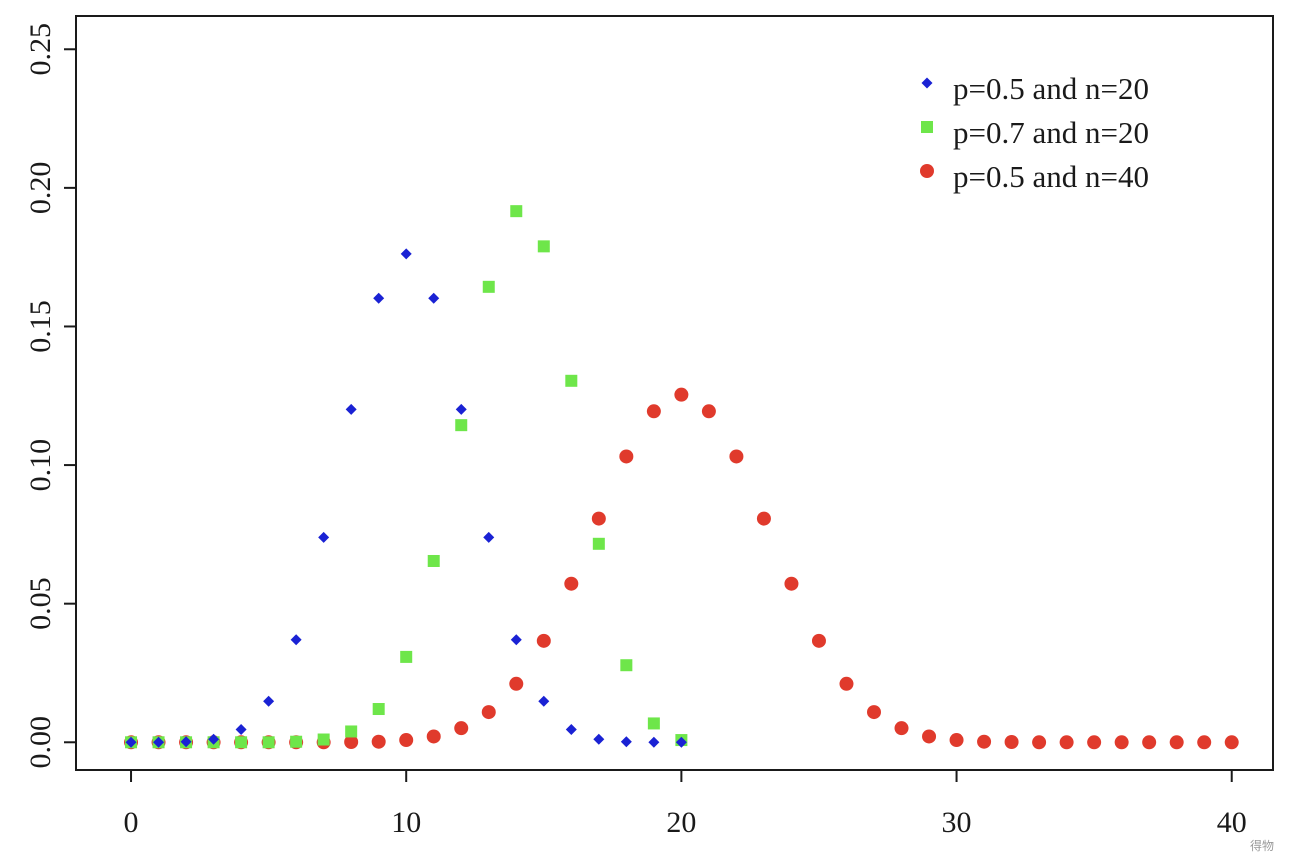 This screenshot has height=862, width=1292. What do you see at coordinates (1051, 88) in the screenshot?
I see `legend-label: p=0.5 and n=20` at bounding box center [1051, 88].